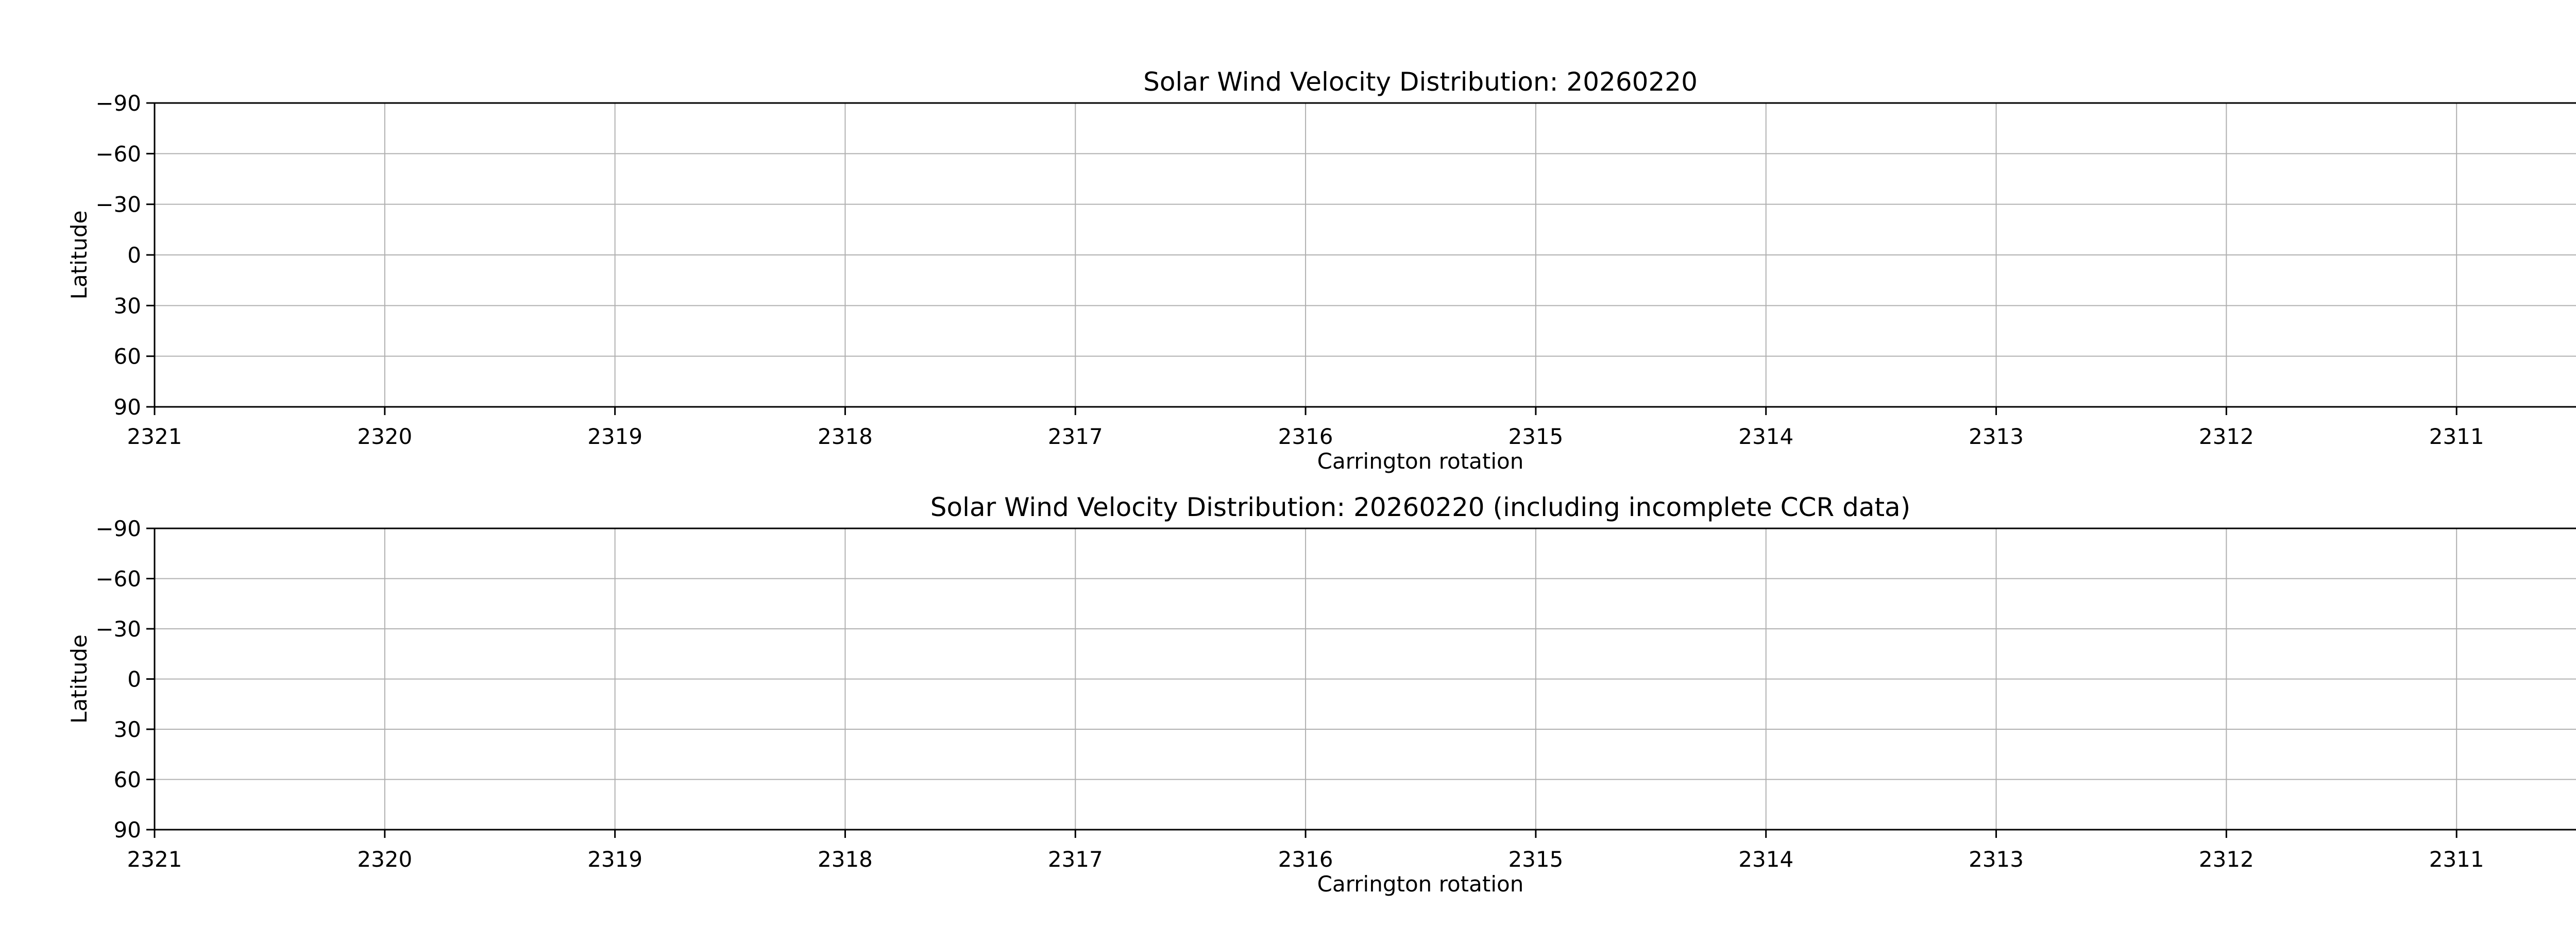 The width and height of the screenshot is (2576, 927). I want to click on bottom-plot-ylabel: Latitude, so click(79, 679).